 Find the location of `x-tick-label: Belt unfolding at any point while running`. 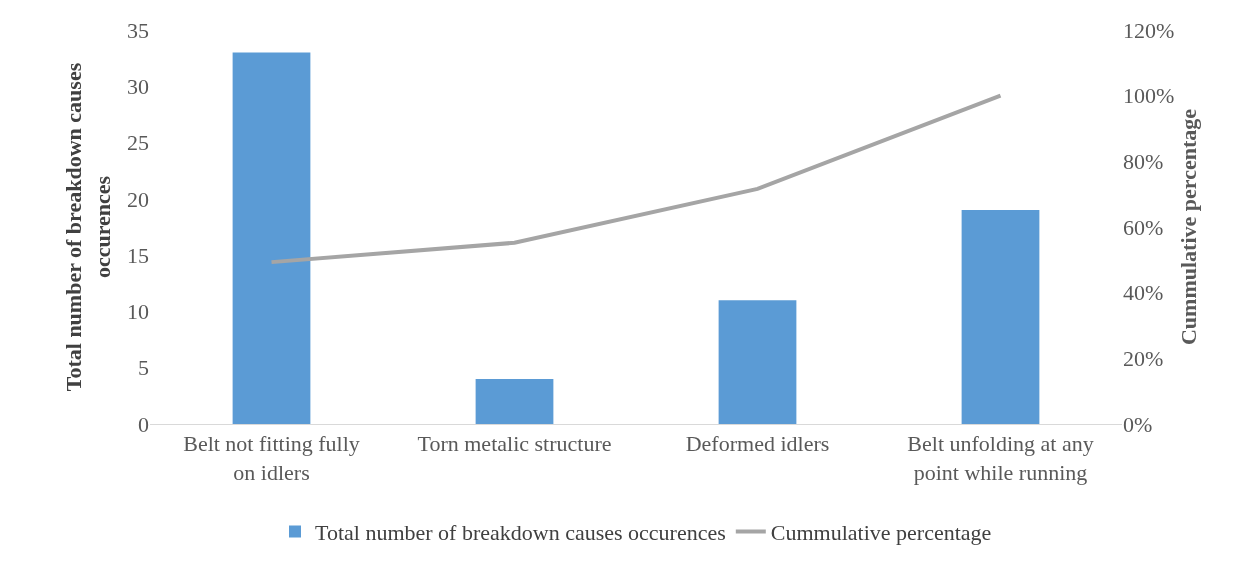

x-tick-label: Belt unfolding at any point while running is located at coordinates (1000, 458).